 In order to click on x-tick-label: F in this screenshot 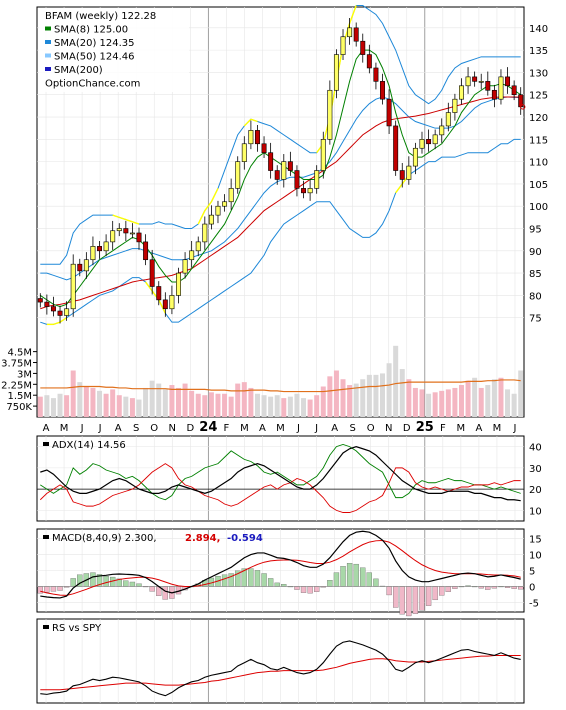, I will do `click(227, 428)`.